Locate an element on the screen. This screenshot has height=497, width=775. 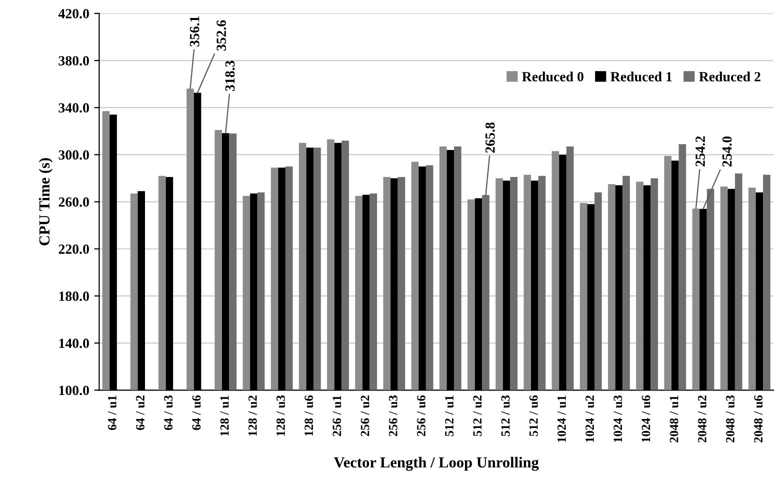
legend-label: Reduced 0 is located at coordinates (553, 77).